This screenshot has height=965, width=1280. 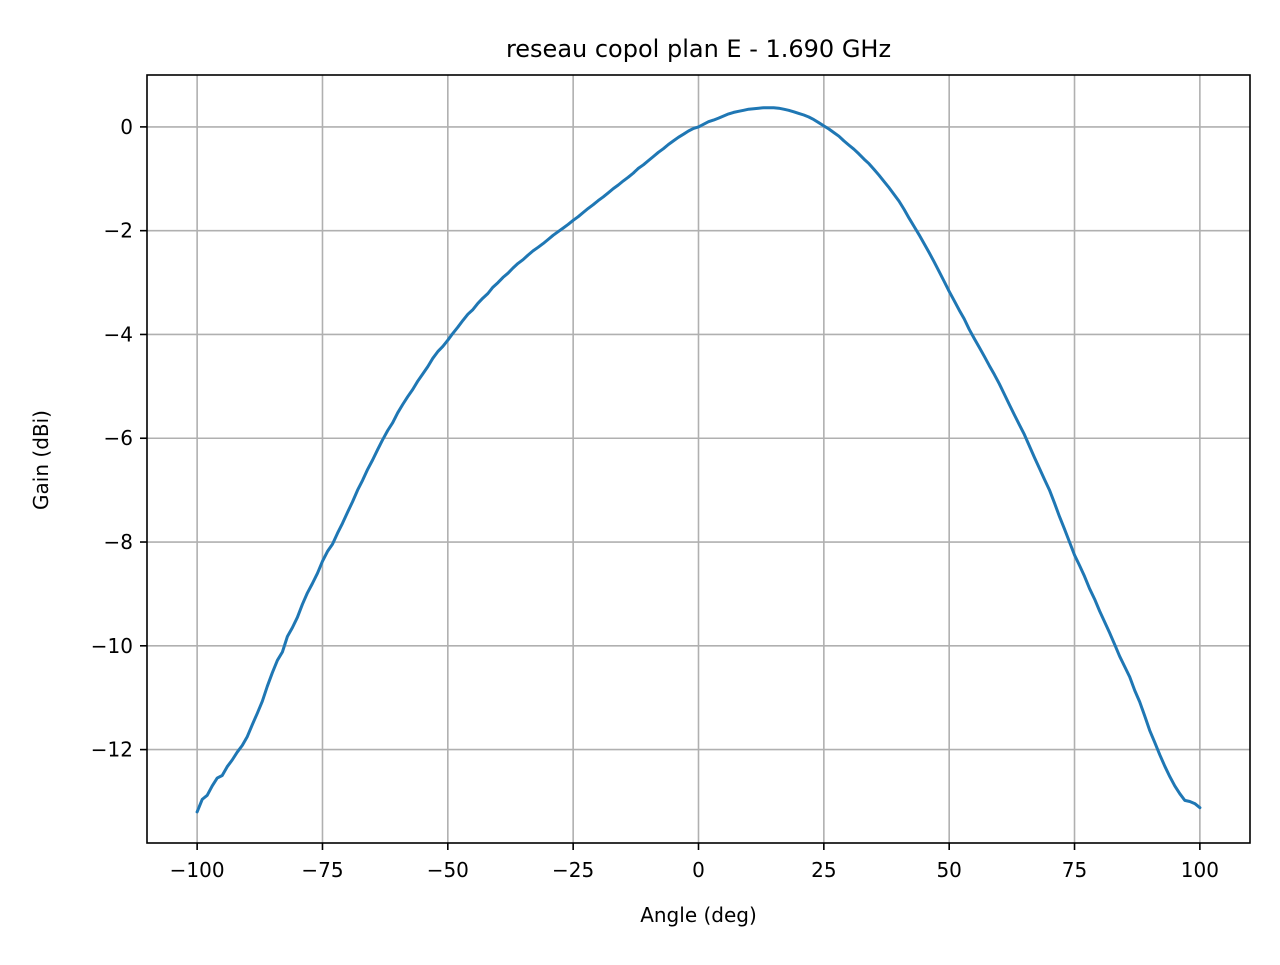 What do you see at coordinates (118, 334) in the screenshot?
I see `y-tick-label: −4` at bounding box center [118, 334].